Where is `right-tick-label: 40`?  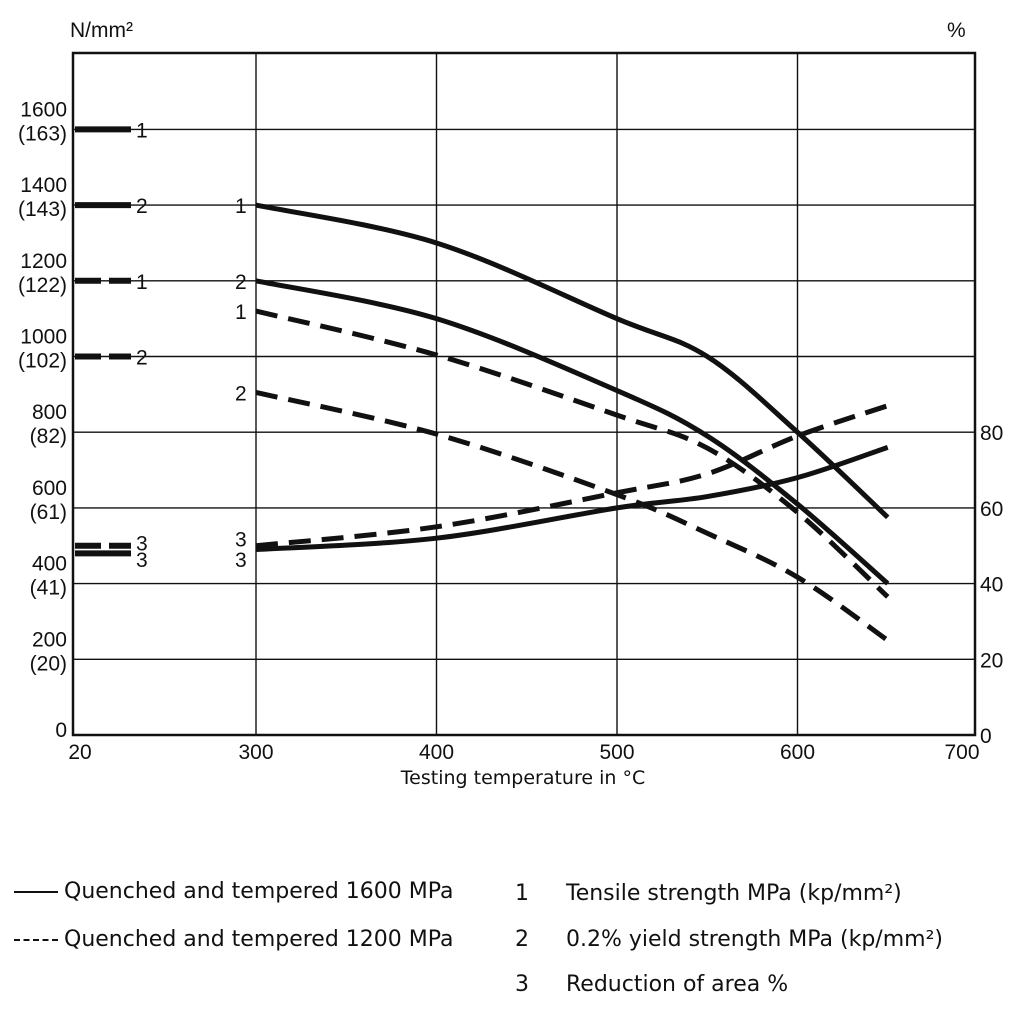
right-tick-label: 40 is located at coordinates (991, 585).